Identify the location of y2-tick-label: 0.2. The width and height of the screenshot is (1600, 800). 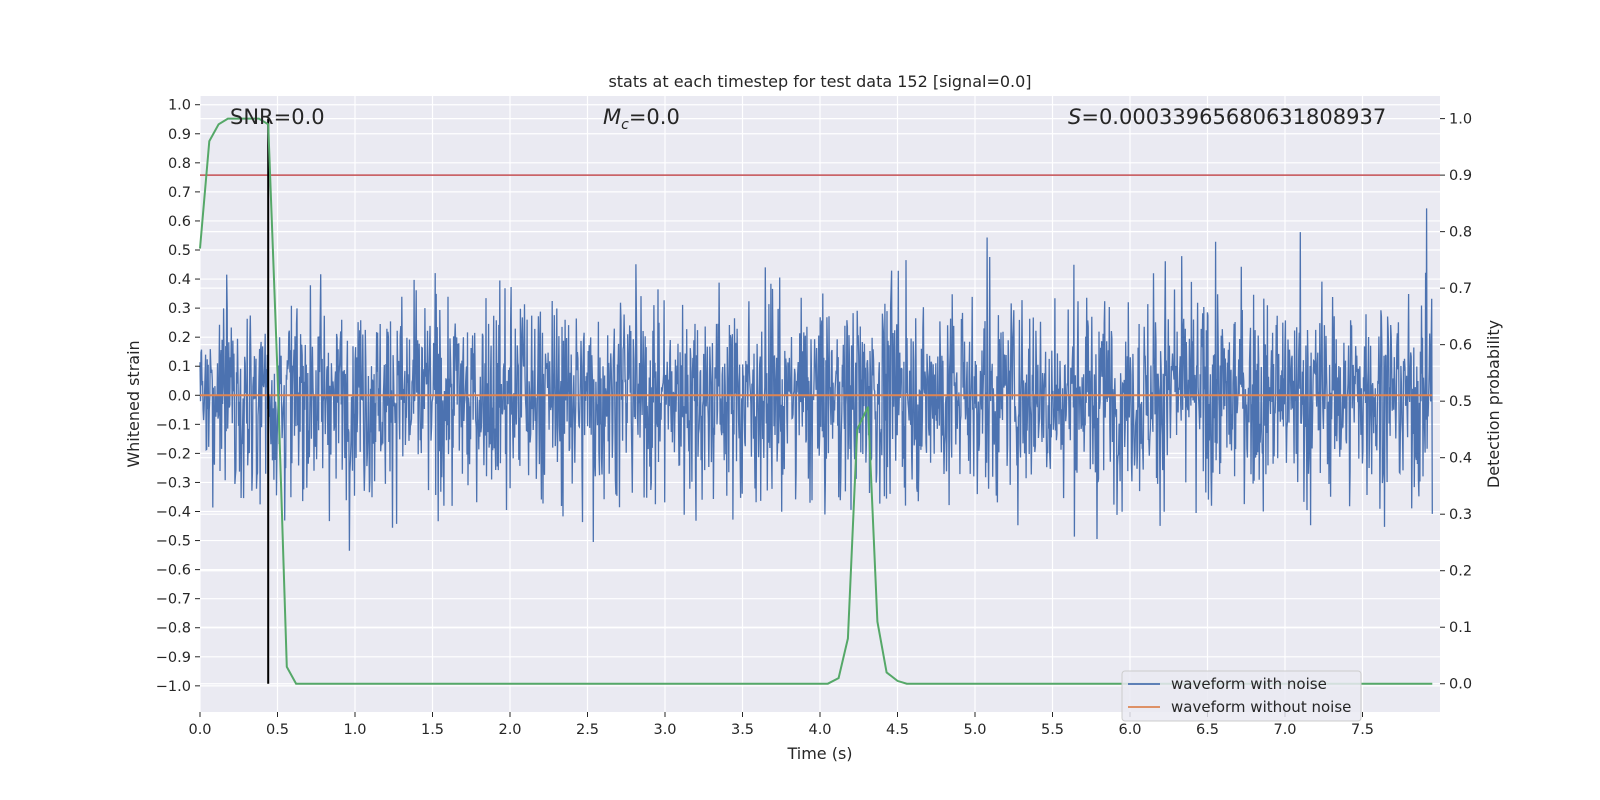
(1460, 572).